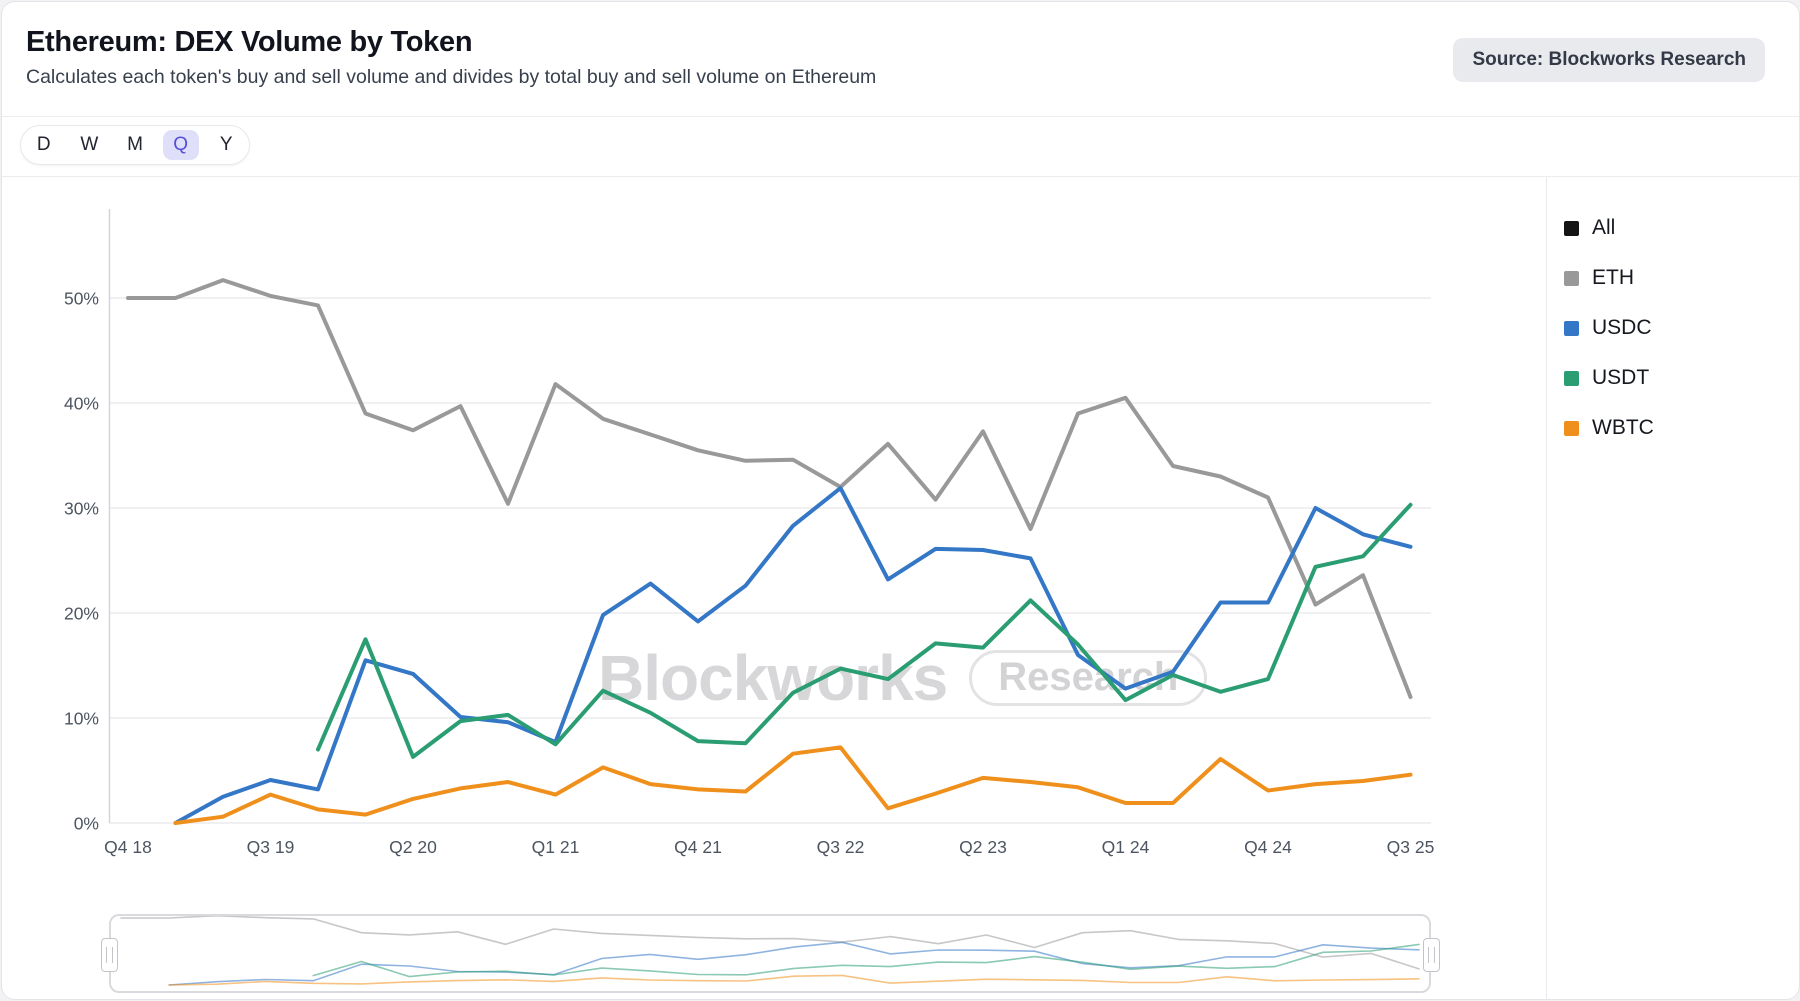 This screenshot has width=1800, height=1001. Describe the element at coordinates (128, 847) in the screenshot. I see `x-axis-tick-label: Q4 18` at that location.